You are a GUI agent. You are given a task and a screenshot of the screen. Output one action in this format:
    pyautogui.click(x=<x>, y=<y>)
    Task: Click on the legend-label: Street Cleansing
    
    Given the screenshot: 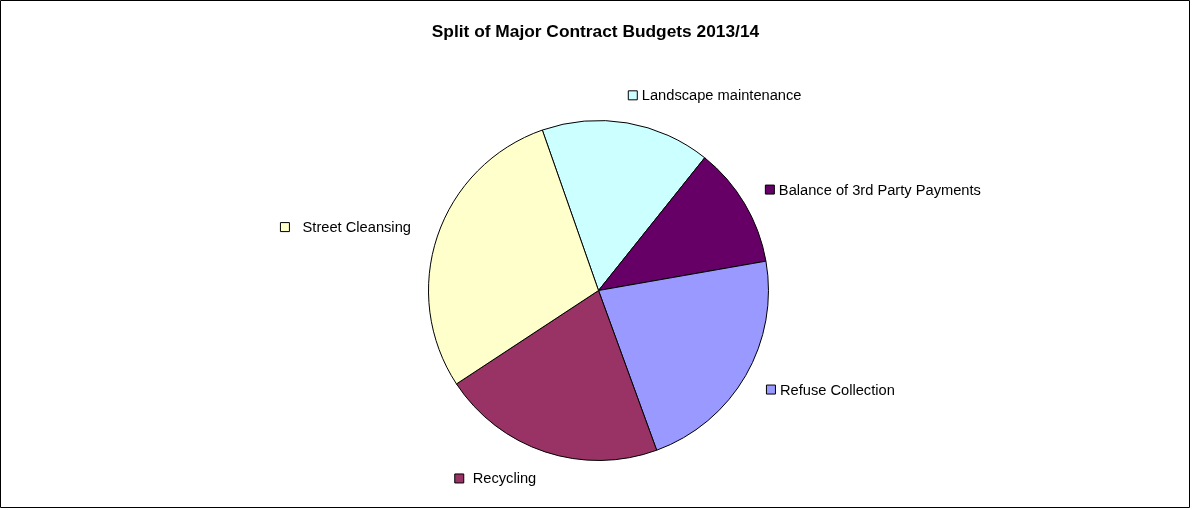 What is the action you would take?
    pyautogui.click(x=356, y=227)
    